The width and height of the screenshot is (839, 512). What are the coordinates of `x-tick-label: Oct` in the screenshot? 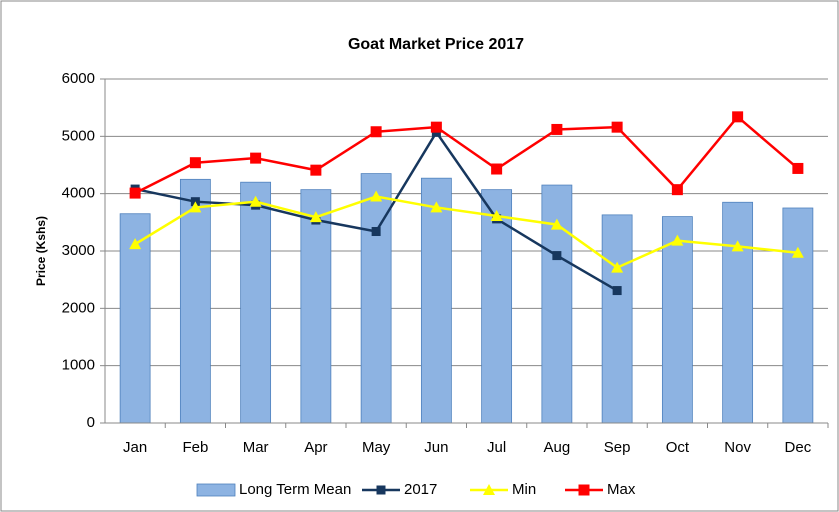 It's located at (678, 447).